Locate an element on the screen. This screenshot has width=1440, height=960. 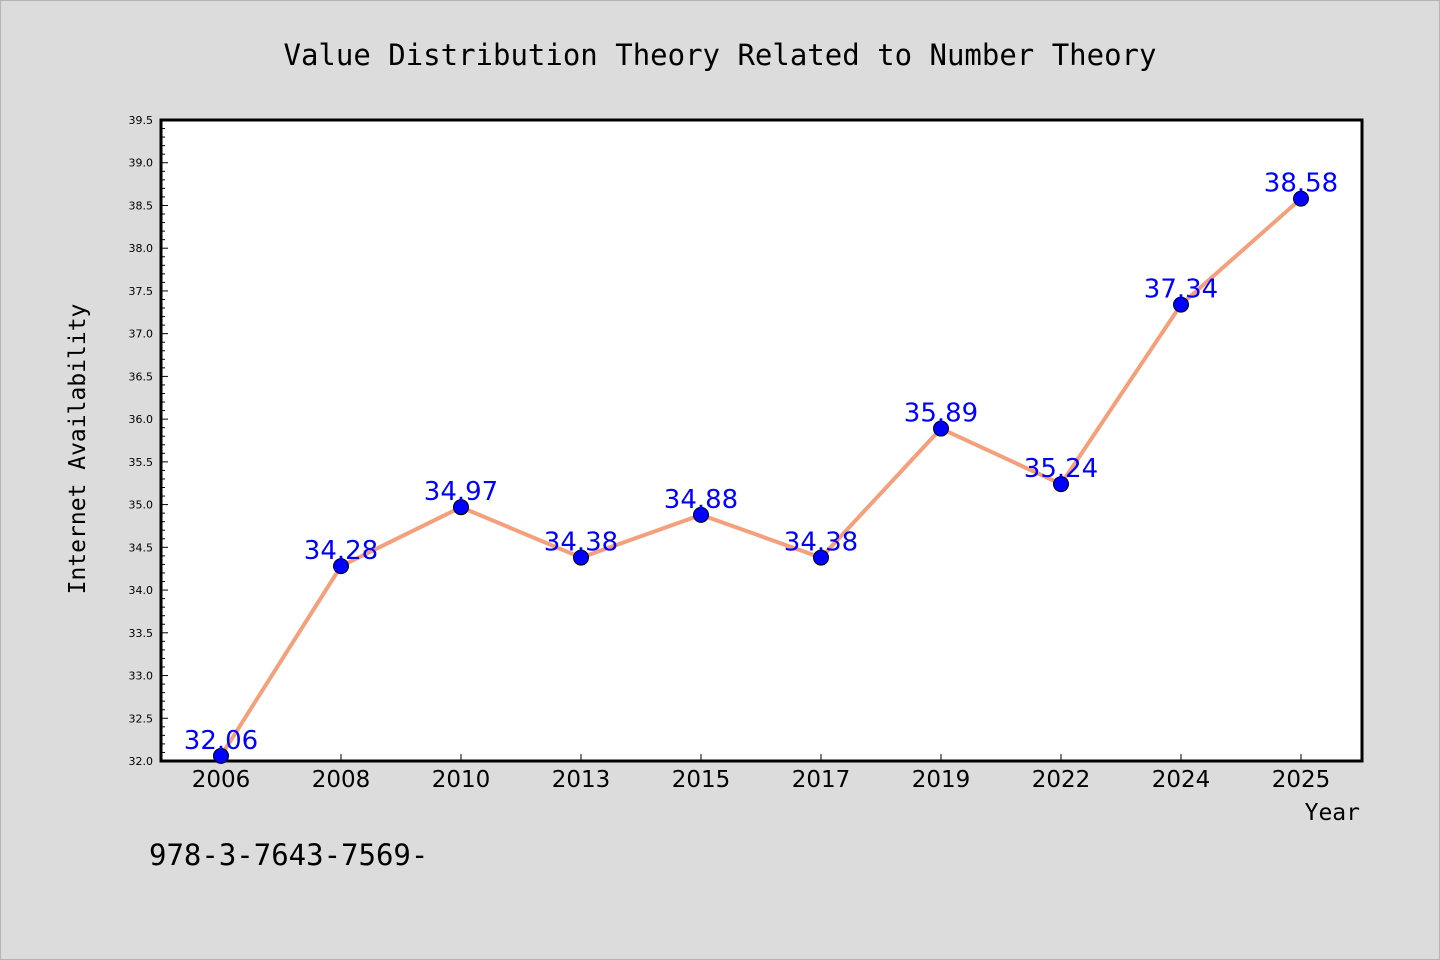
x-tick-label: 2022 is located at coordinates (1061, 780).